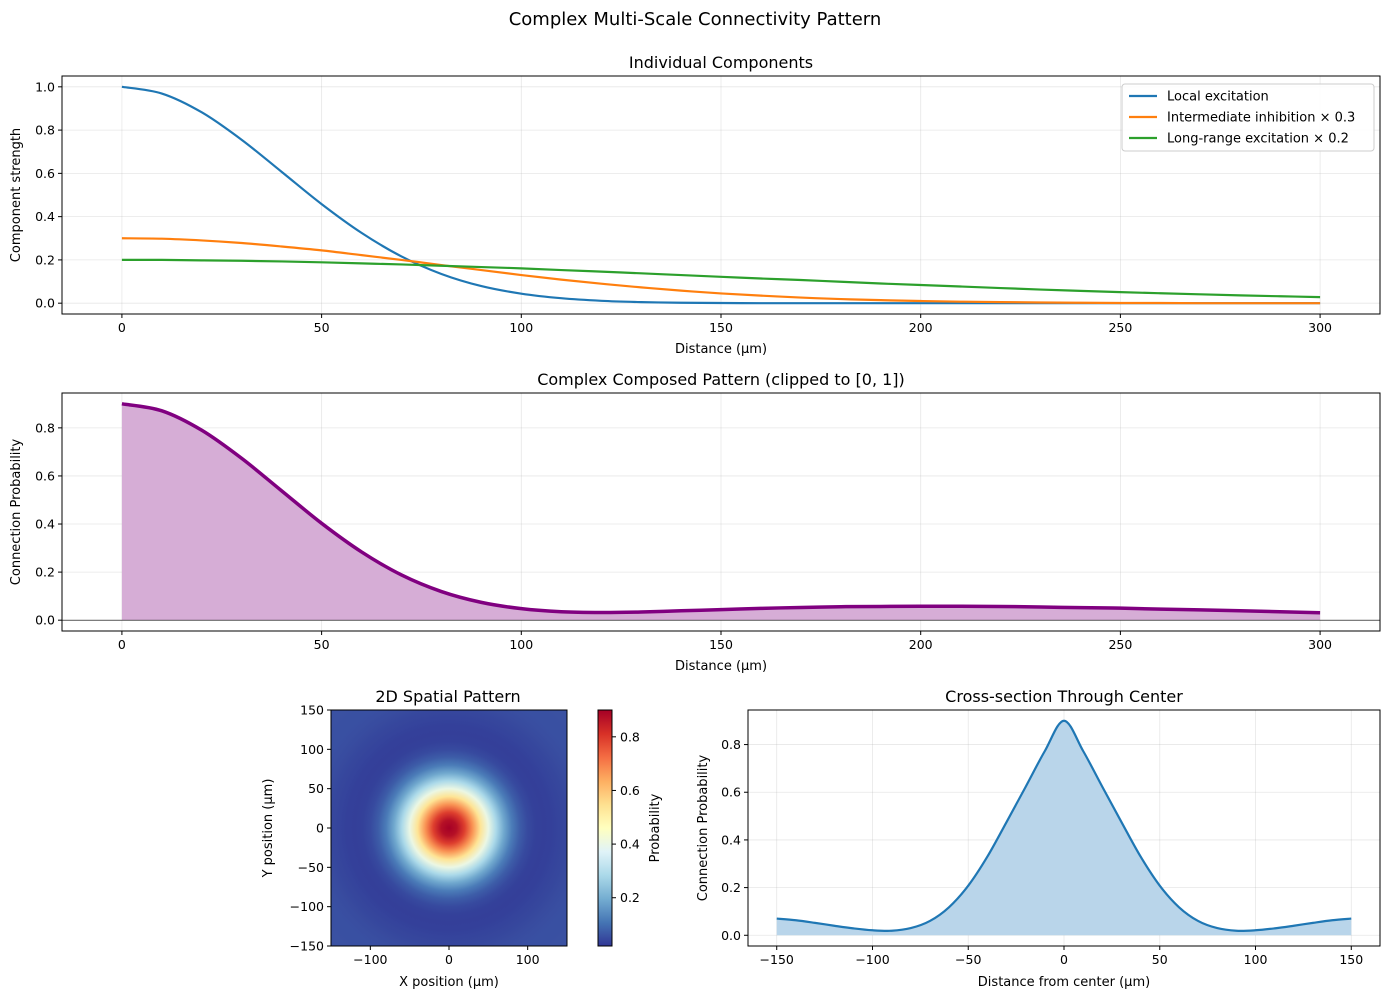 This screenshot has width=1390, height=1000. What do you see at coordinates (447, 696) in the screenshot?
I see `spatial-title: 2D Spatial Pattern` at bounding box center [447, 696].